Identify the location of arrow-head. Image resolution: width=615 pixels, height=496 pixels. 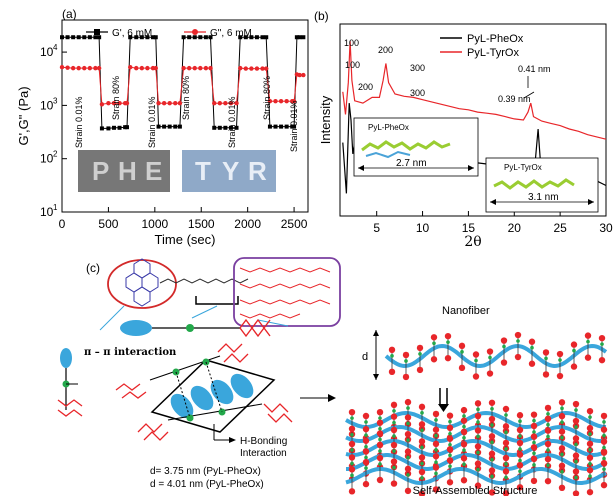
(493, 202).